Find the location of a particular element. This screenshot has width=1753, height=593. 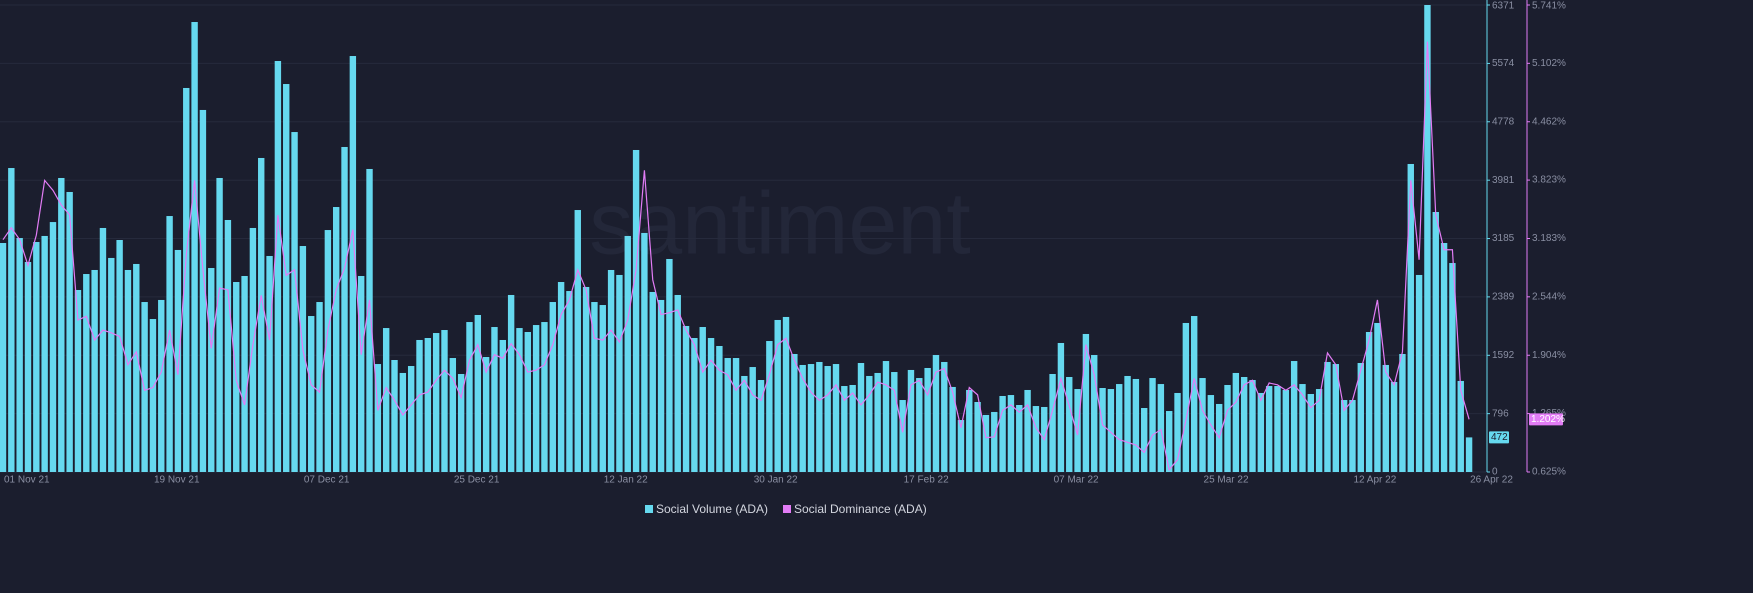

legend-swatch is located at coordinates (787, 509).